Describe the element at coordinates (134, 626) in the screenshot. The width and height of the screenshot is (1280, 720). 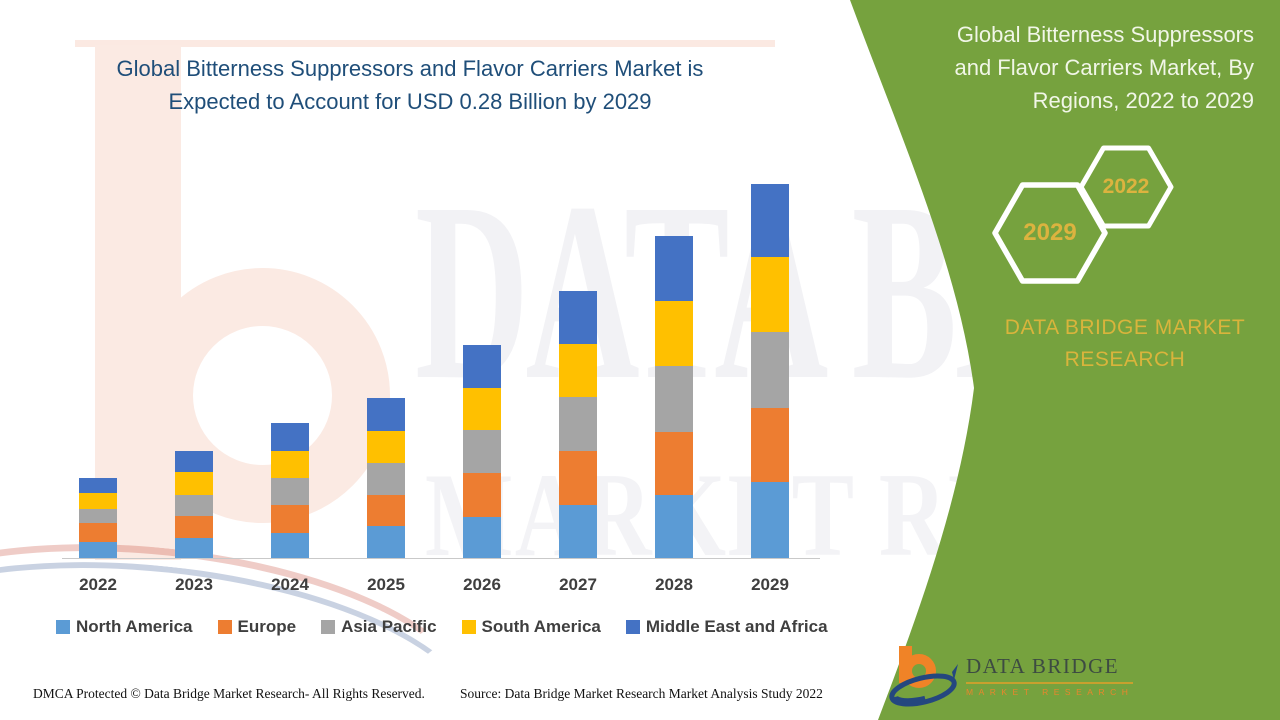
I see `legend-label: North America` at that location.